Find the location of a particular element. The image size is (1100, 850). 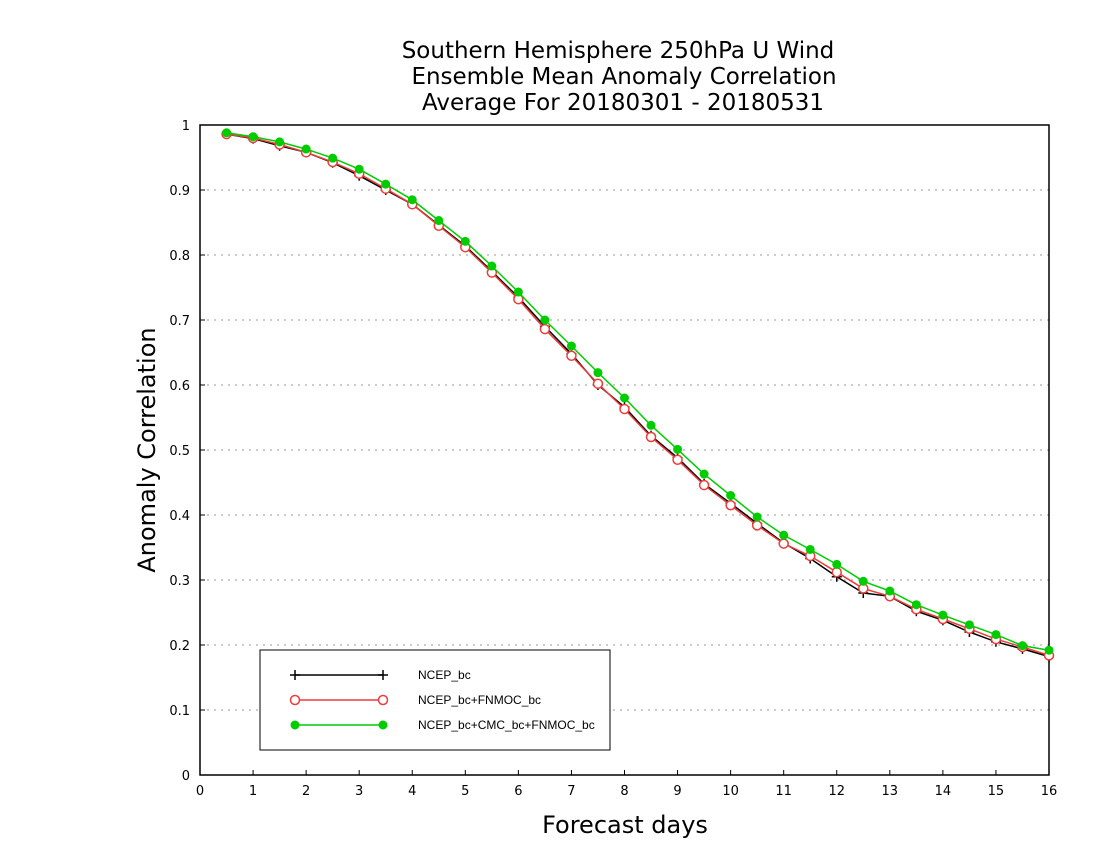

legend-item: NCEP_bc is located at coordinates (380, 675).